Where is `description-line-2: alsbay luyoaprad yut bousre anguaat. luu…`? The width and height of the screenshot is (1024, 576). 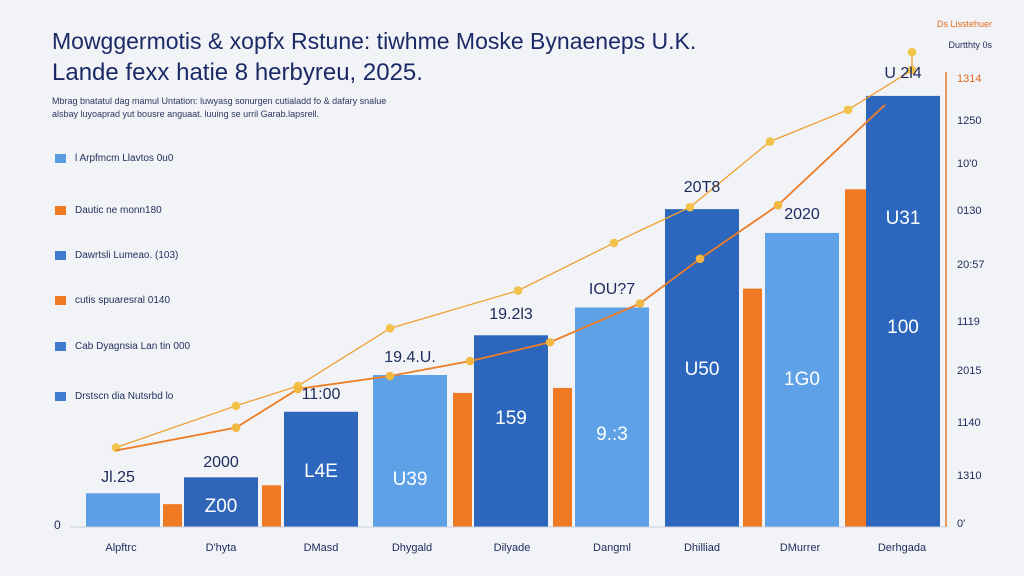 description-line-2: alsbay luyoaprad yut bousre anguaat. luu… is located at coordinates (186, 114).